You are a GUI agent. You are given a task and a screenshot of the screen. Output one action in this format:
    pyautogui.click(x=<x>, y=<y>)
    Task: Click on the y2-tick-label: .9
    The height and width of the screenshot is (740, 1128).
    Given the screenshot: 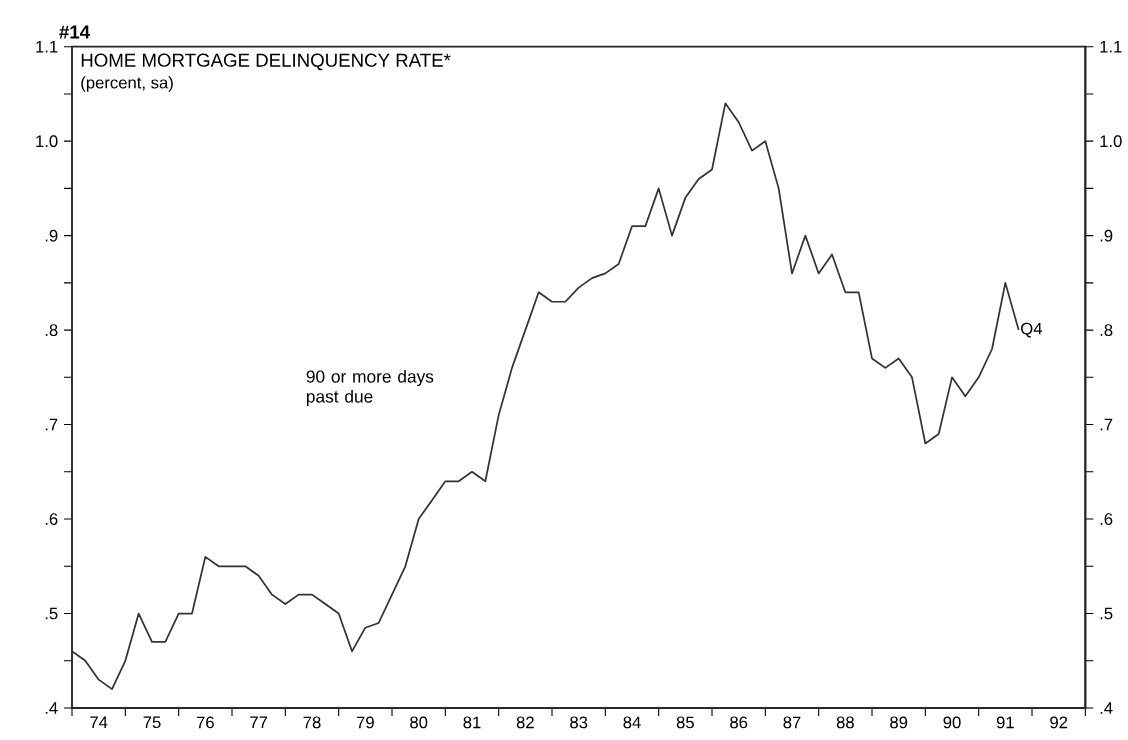 What is the action you would take?
    pyautogui.click(x=1106, y=235)
    